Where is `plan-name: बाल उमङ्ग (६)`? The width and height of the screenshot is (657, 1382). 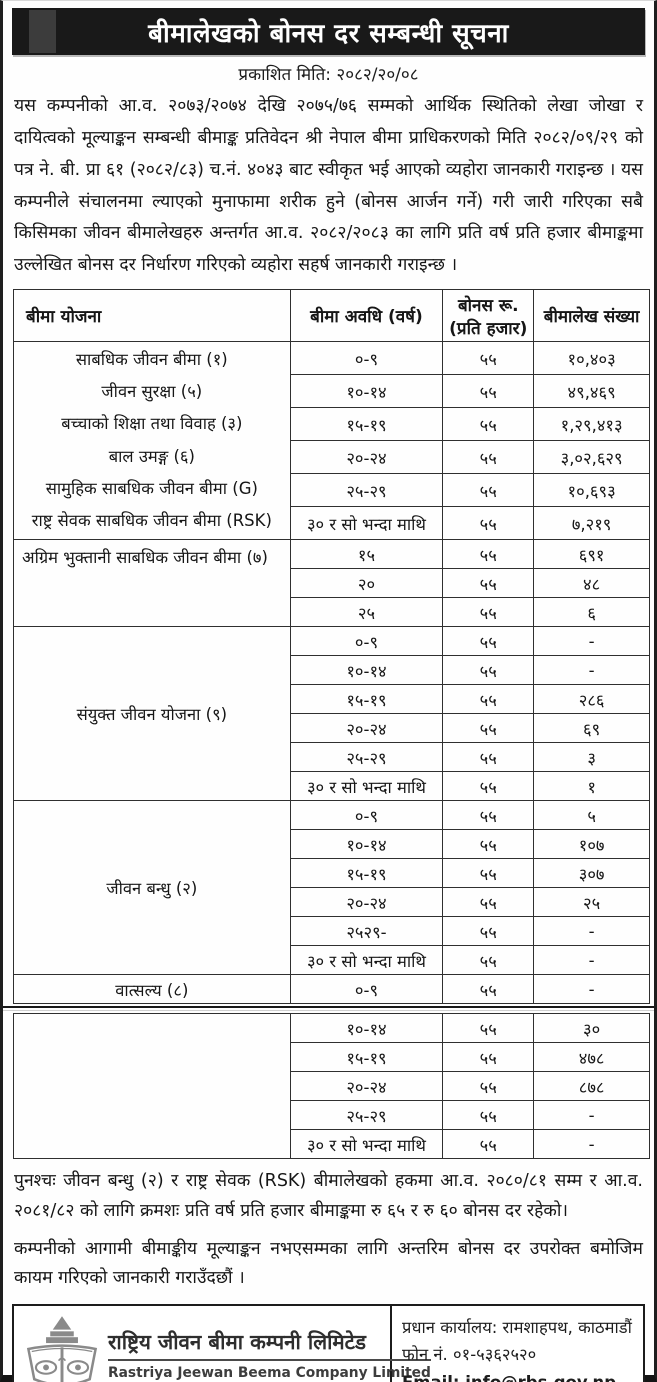 plan-name: बाल उमङ्ग (६) is located at coordinates (151, 456).